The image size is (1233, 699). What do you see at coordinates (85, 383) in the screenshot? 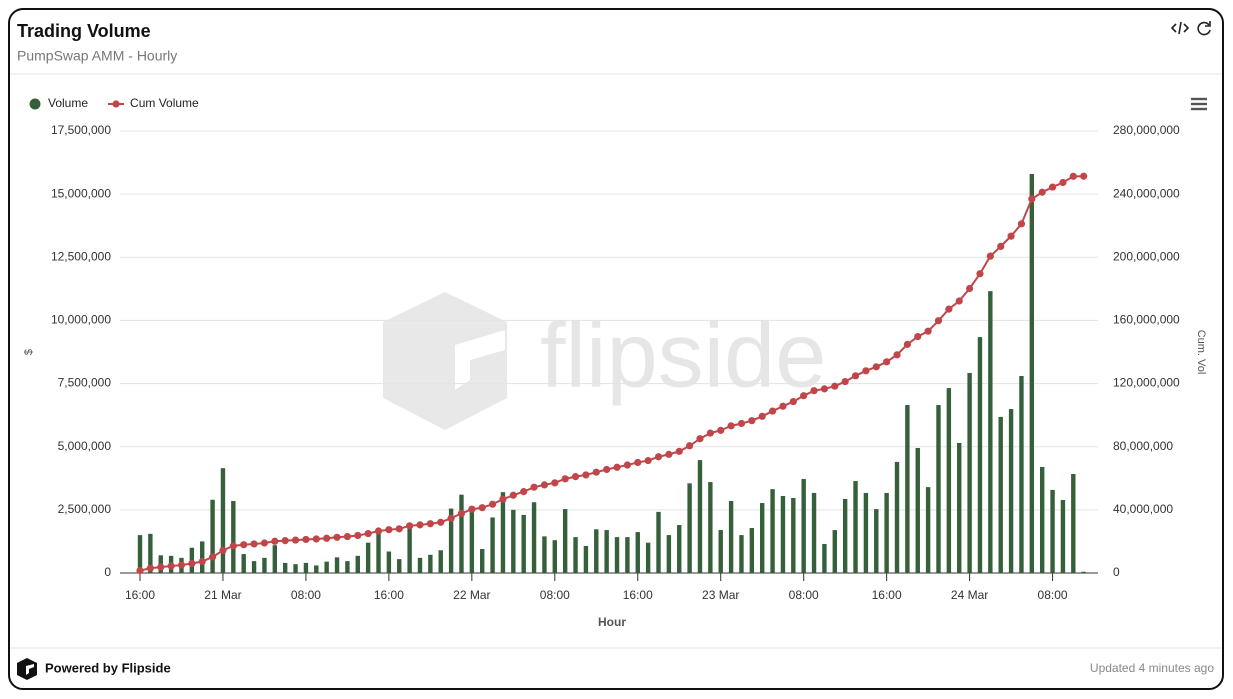
I see `y-tick-label: 7,500,000` at bounding box center [85, 383].